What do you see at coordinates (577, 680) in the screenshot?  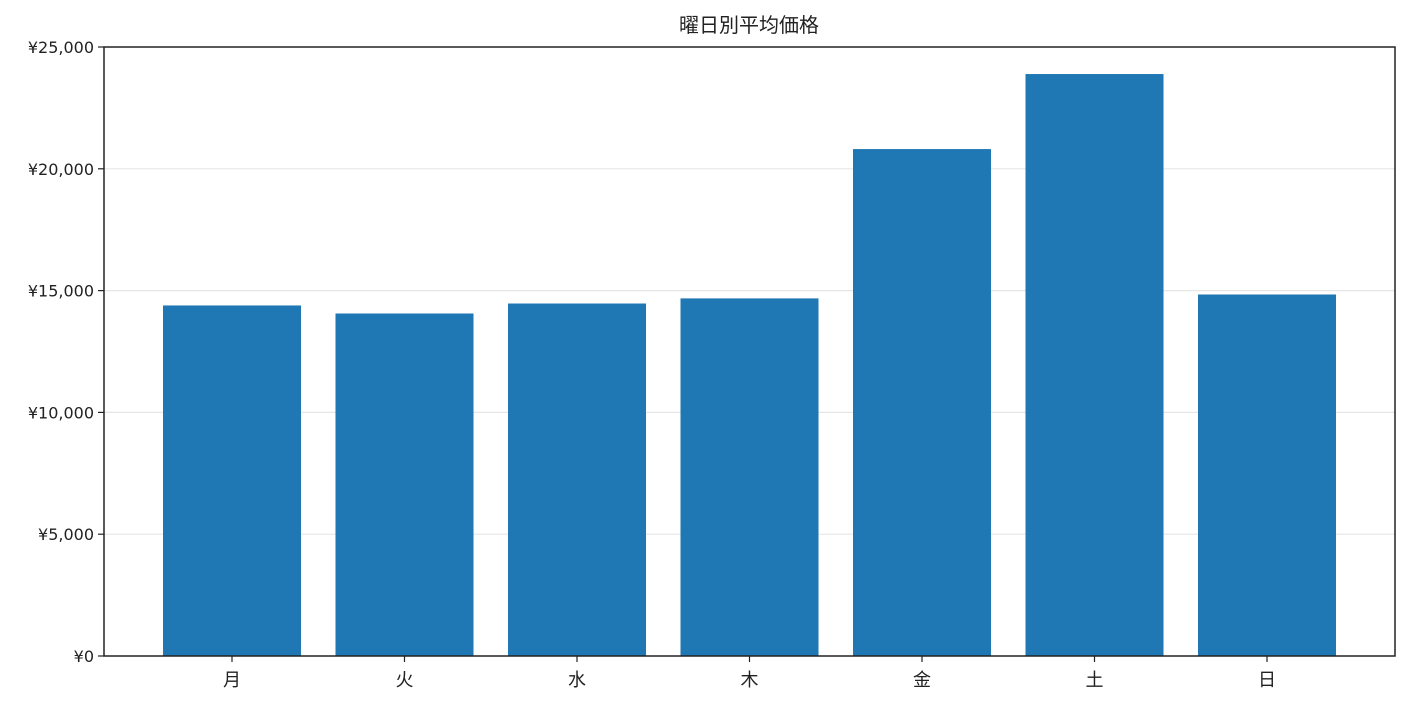 I see `x-tick-label: 水` at bounding box center [577, 680].